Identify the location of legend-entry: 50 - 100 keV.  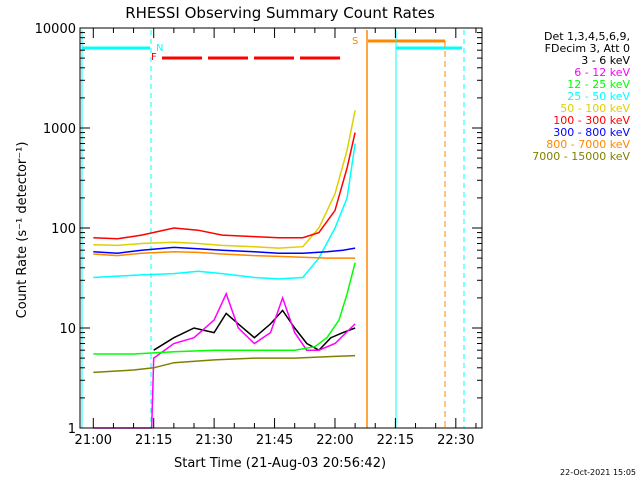
(595, 108).